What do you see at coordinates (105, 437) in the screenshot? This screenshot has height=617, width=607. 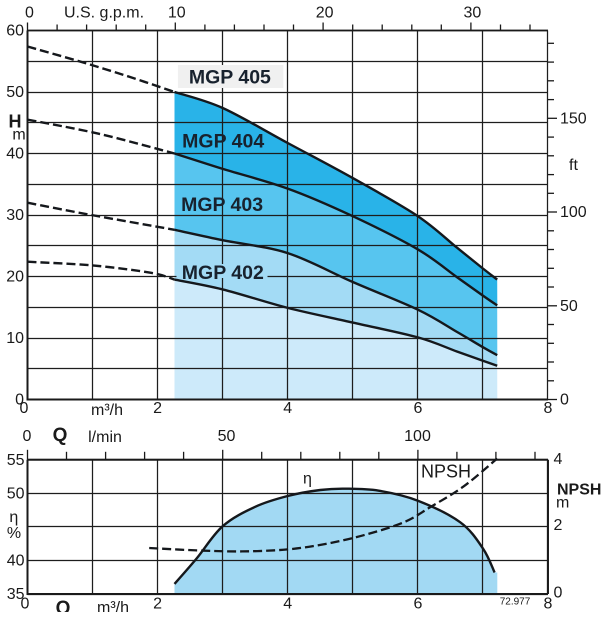 I see `svg-text: l/min` at bounding box center [105, 437].